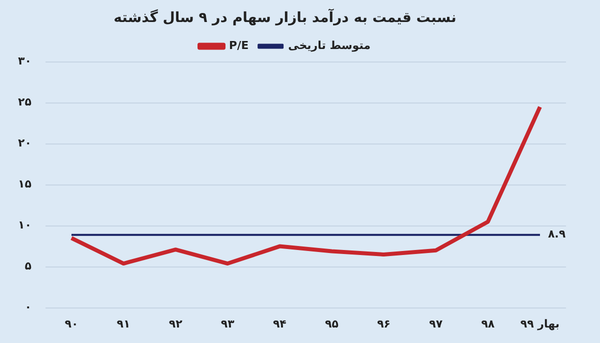 Image resolution: width=600 pixels, height=343 pixels. Describe the element at coordinates (332, 323) in the screenshot. I see `x-tick-label: ۹۵` at that location.